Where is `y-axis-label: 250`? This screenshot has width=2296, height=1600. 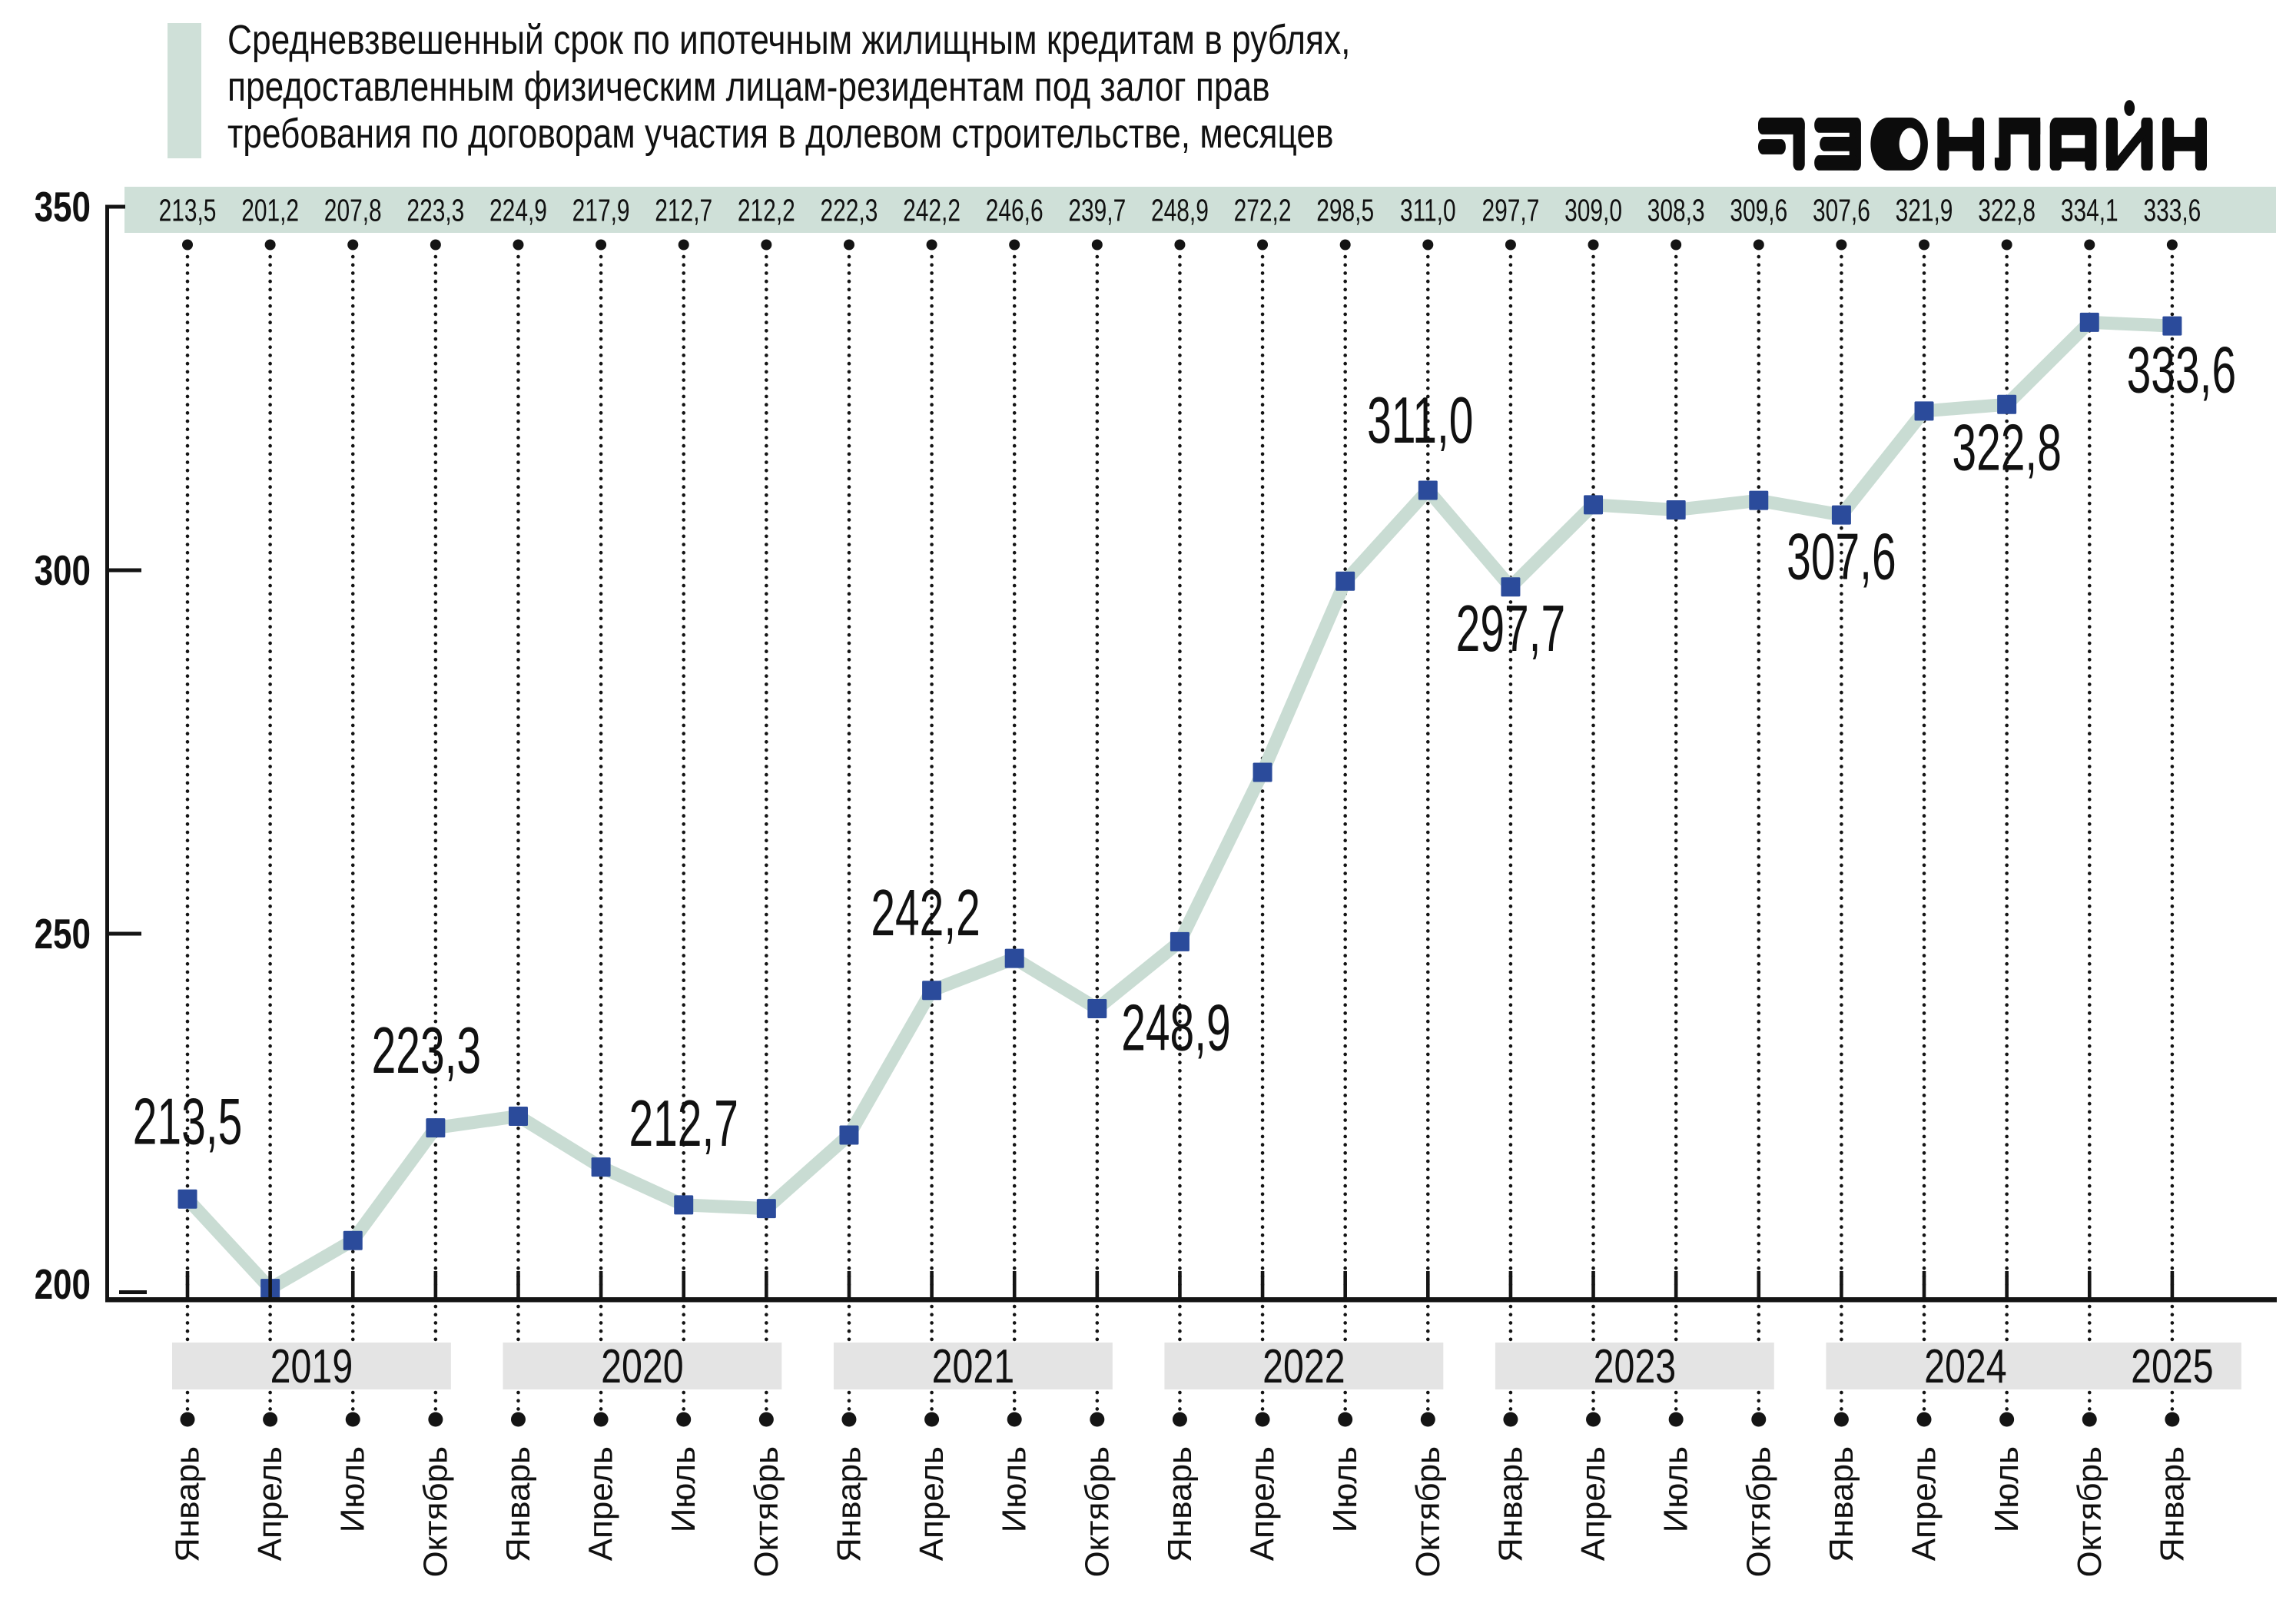 y-axis-label: 250 is located at coordinates (63, 934).